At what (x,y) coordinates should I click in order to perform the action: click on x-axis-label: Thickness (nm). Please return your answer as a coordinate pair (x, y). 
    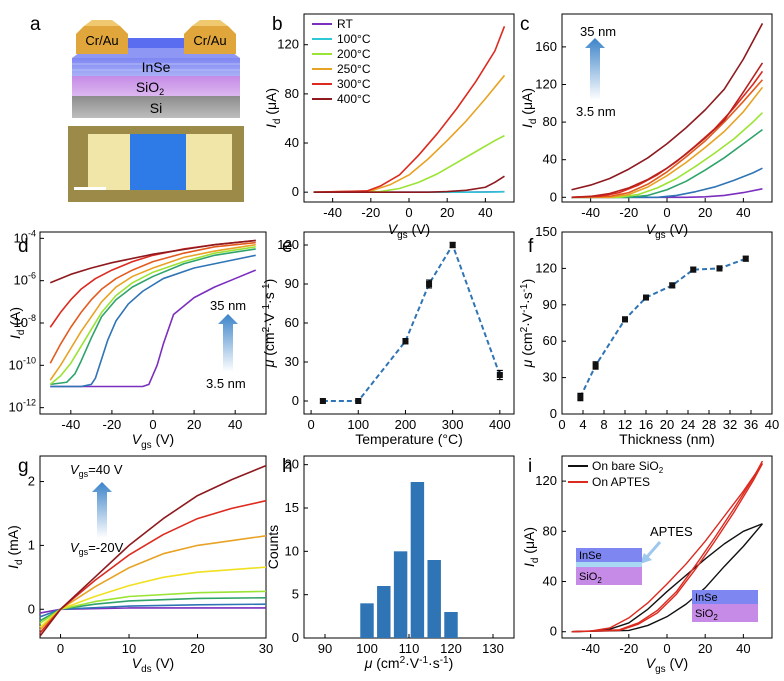
    Looking at the image, I should click on (667, 439).